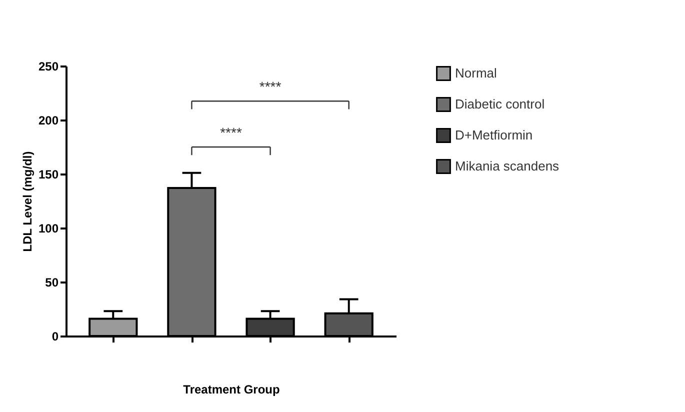 This screenshot has width=685, height=412. Describe the element at coordinates (27, 201) in the screenshot. I see `y-axis-title: LDL Level (mg/dl)` at that location.